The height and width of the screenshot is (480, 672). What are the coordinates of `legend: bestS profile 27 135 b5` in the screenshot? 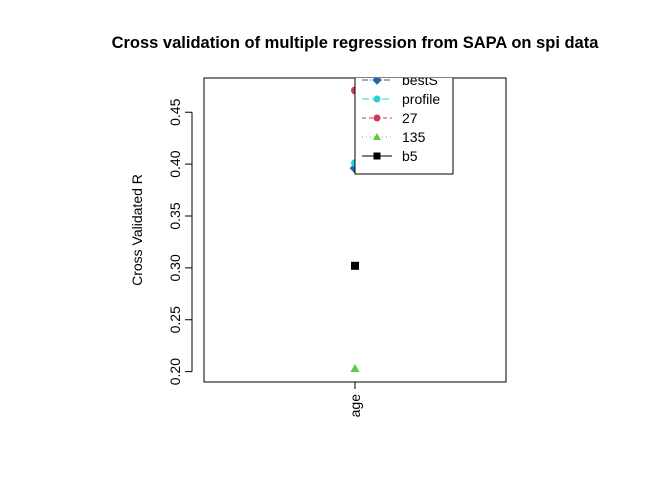 It's located at (404, 123).